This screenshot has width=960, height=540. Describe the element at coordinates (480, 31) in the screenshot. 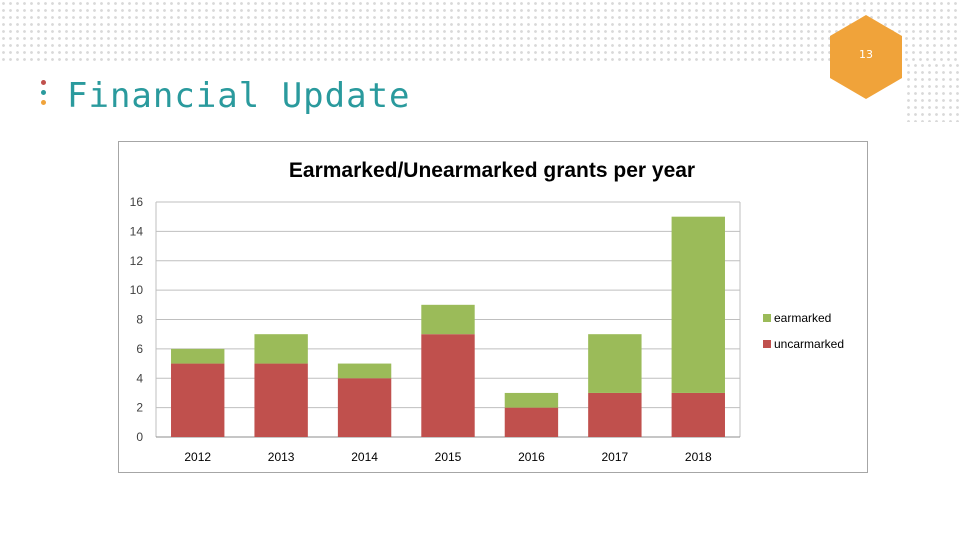

I see `dotted-pattern-top` at that location.